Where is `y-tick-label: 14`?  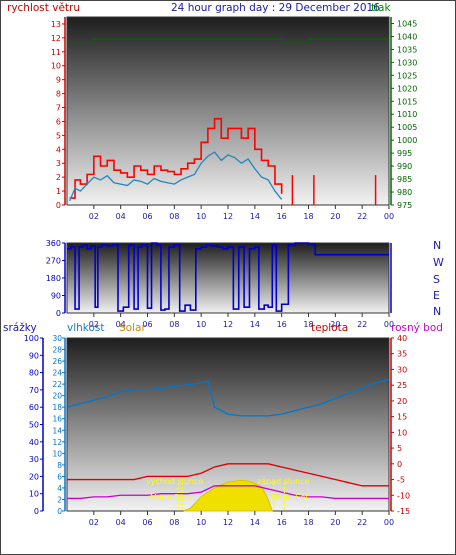
y-tick-label: 14 is located at coordinates (57, 430).